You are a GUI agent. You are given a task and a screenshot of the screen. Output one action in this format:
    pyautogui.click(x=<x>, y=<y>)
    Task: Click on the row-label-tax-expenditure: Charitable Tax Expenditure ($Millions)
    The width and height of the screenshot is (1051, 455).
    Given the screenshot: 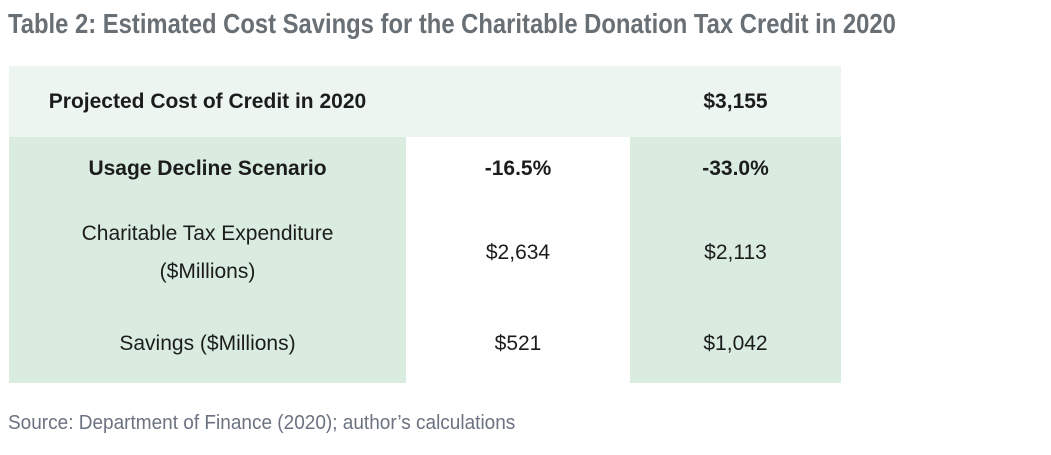 What is the action you would take?
    pyautogui.click(x=207, y=252)
    